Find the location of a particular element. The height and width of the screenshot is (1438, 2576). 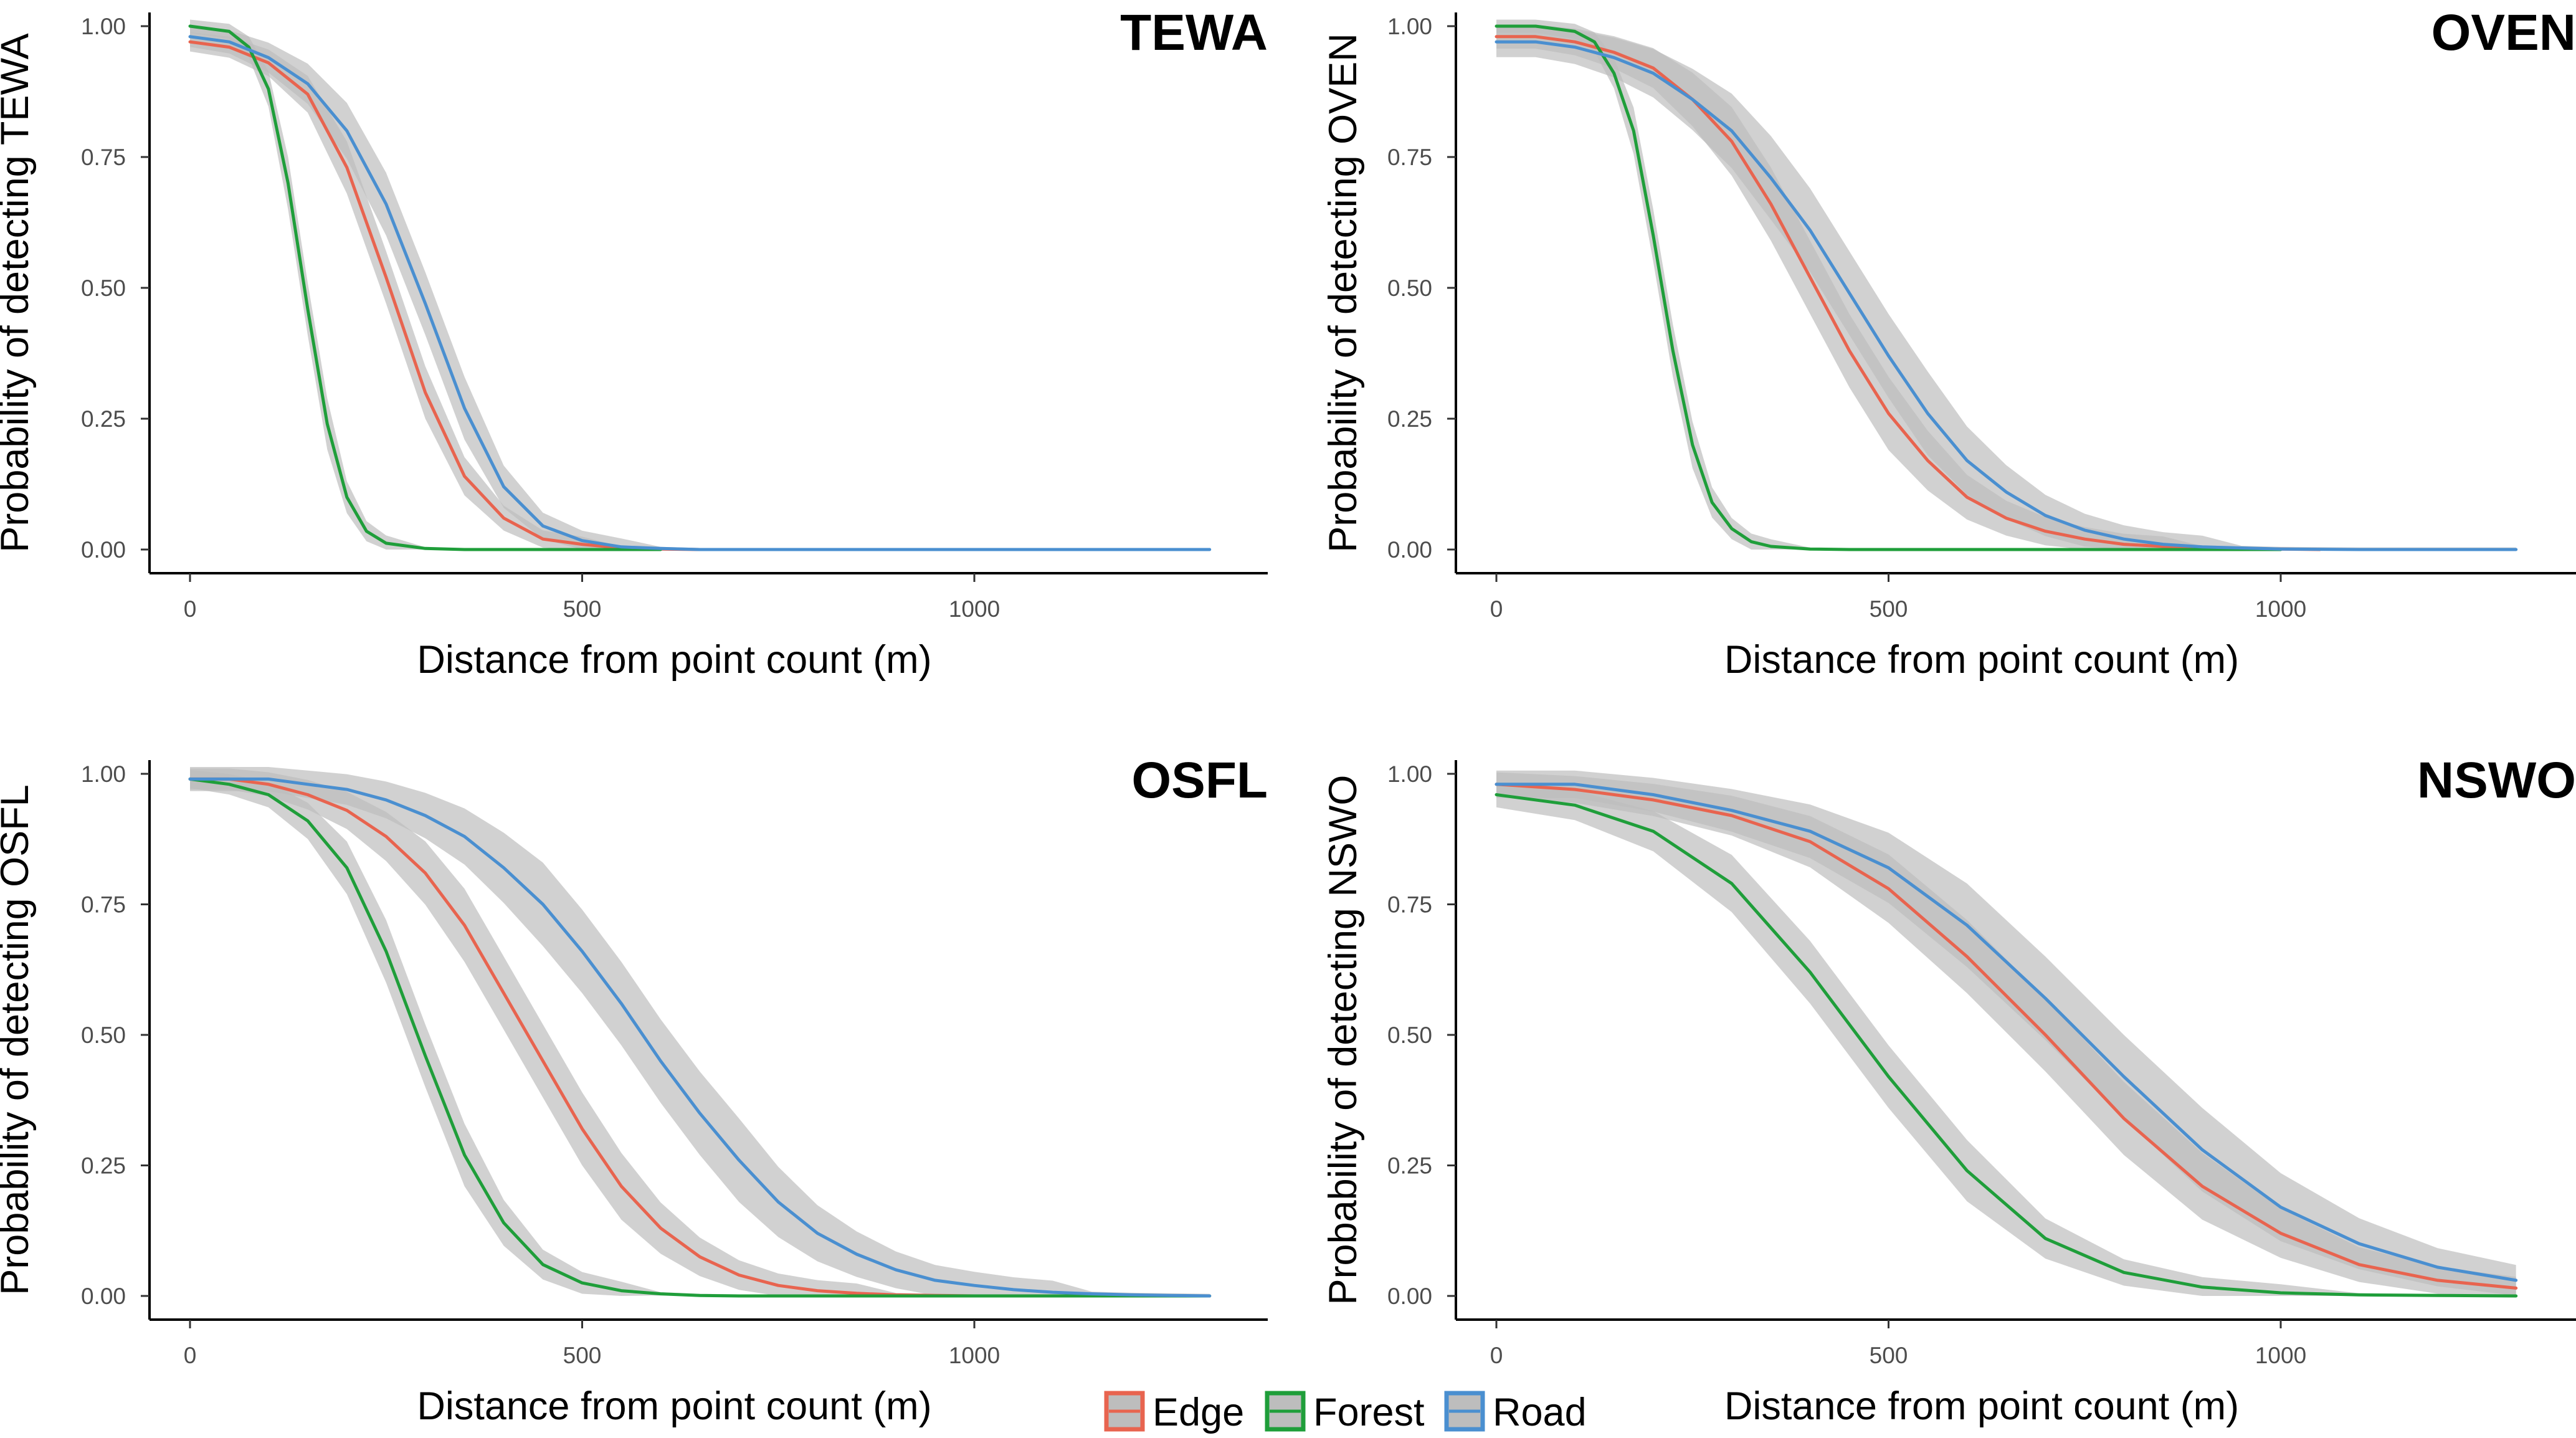

series-line-road-tewa is located at coordinates (700, 293).